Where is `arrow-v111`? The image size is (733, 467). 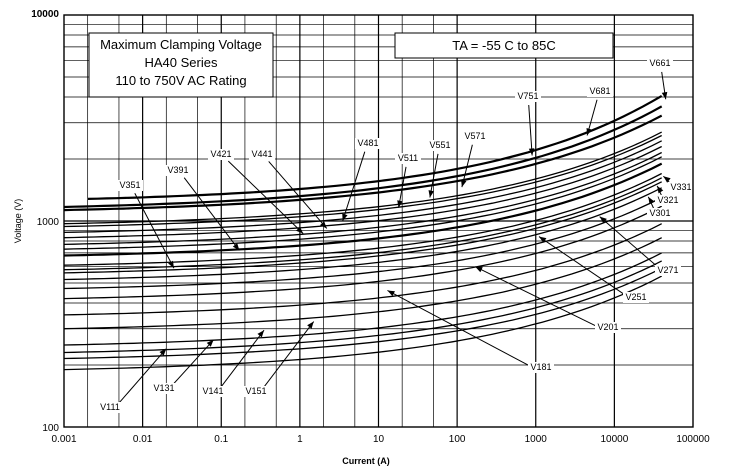 arrow-v111 is located at coordinates (163, 352).